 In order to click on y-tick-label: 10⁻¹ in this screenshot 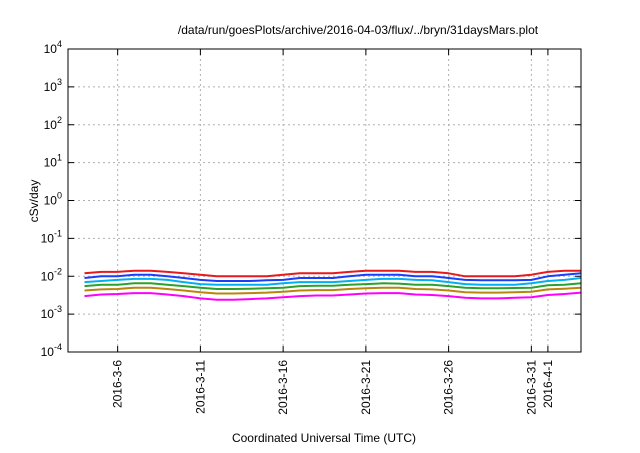, I will do `click(51, 236)`.